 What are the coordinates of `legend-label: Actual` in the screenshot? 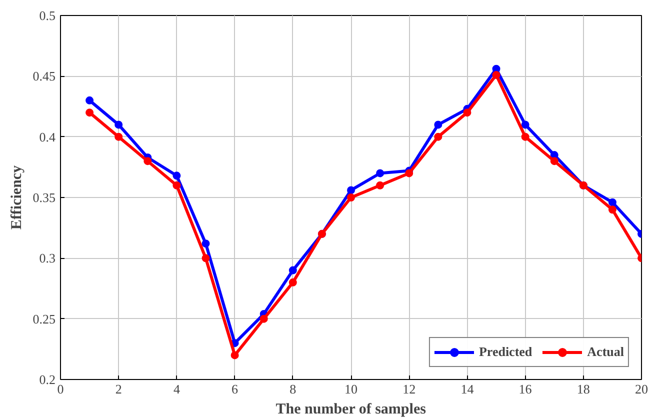 It's located at (605, 352).